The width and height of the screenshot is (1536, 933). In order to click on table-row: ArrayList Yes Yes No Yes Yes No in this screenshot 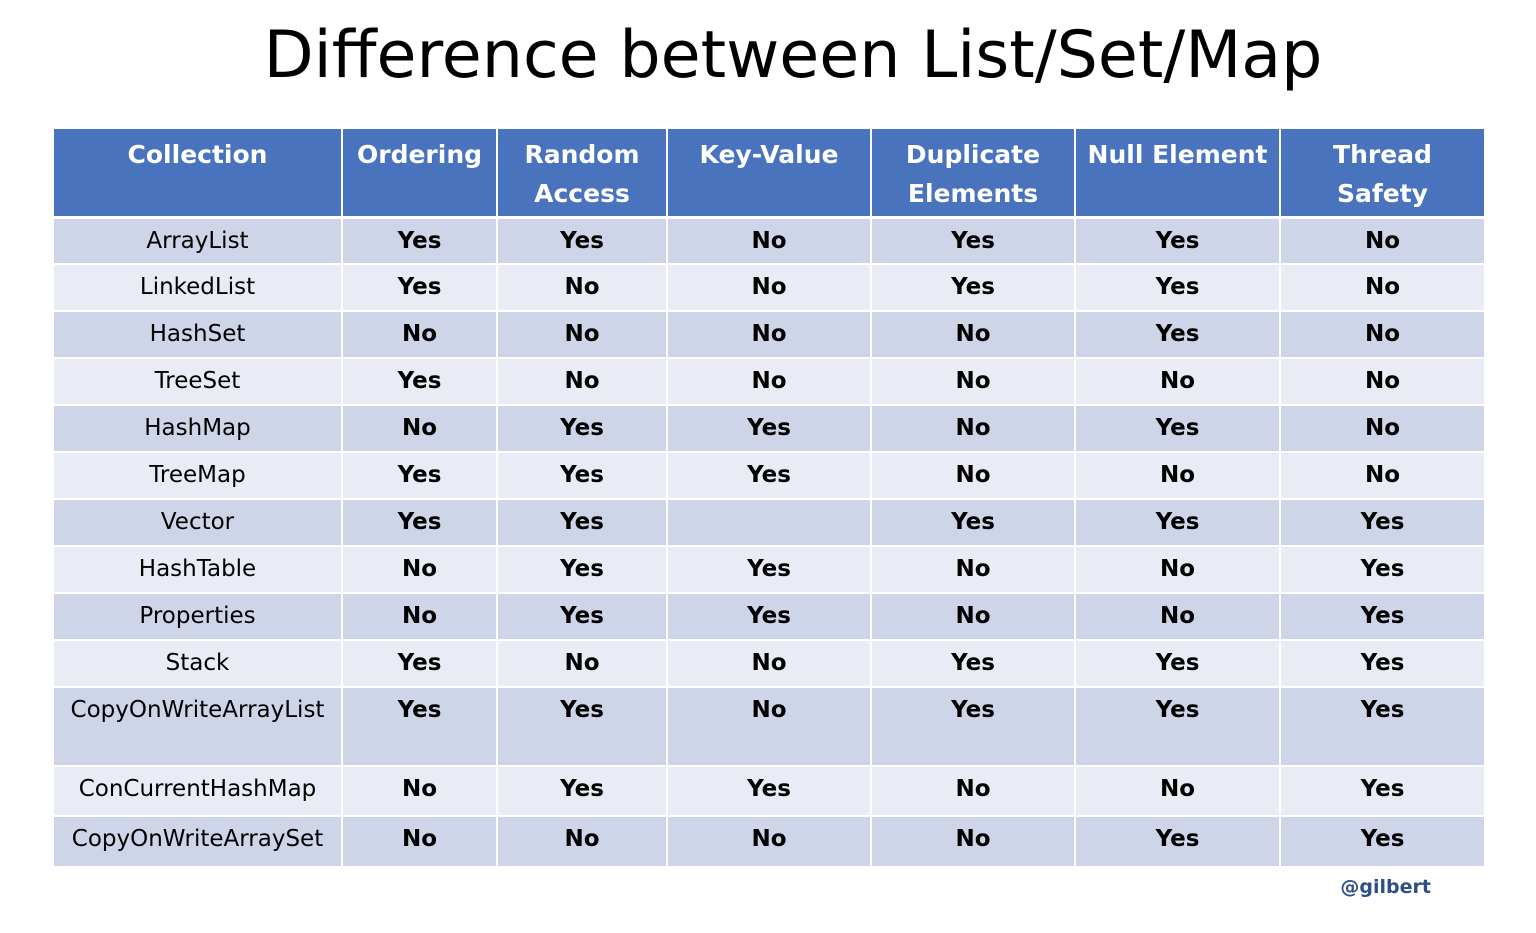, I will do `click(769, 240)`.